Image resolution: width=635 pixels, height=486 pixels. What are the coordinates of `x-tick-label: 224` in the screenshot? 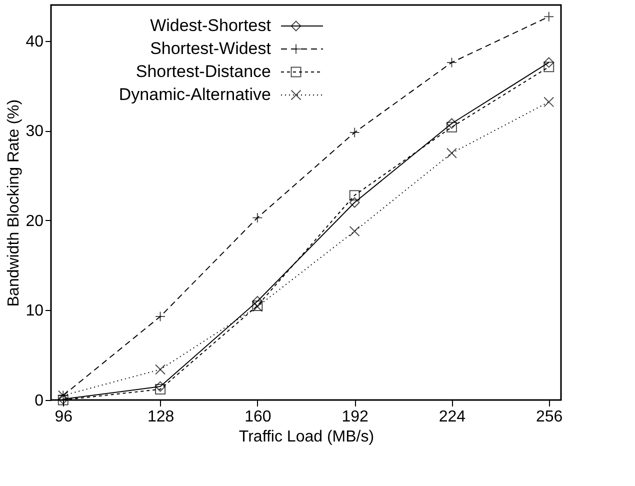 It's located at (452, 417).